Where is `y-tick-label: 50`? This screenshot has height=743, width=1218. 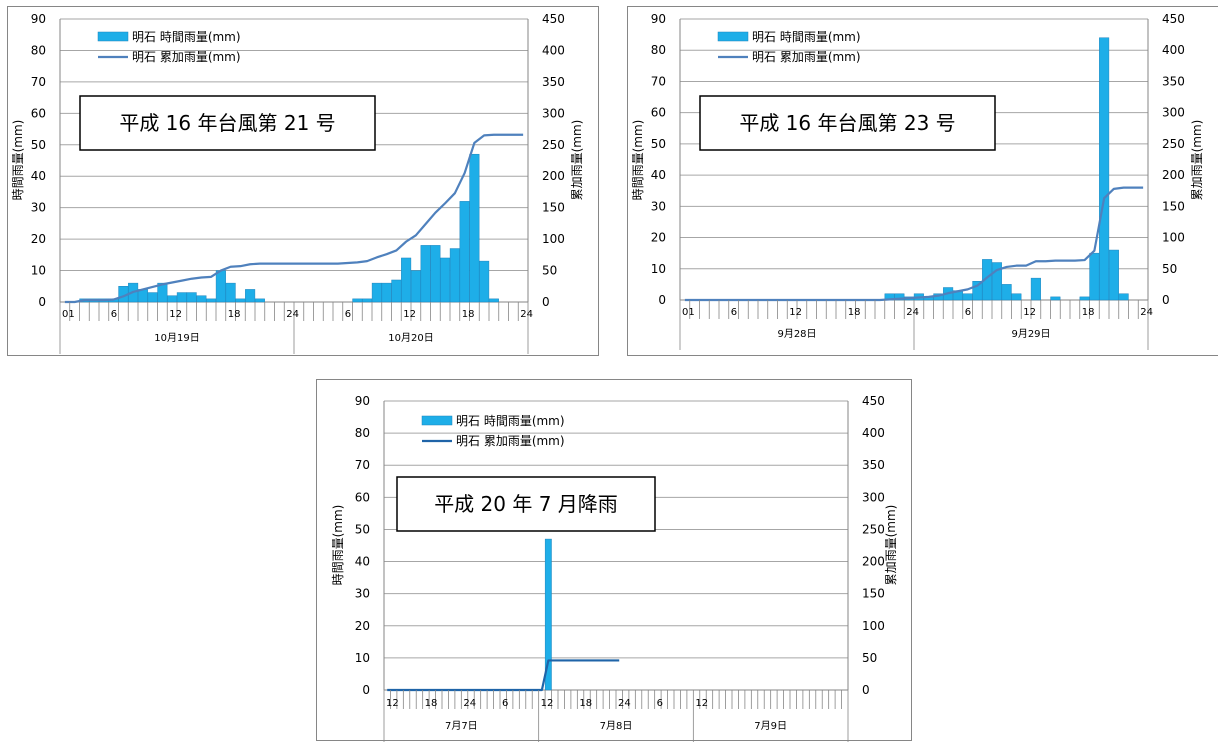 y-tick-label: 50 is located at coordinates (658, 144).